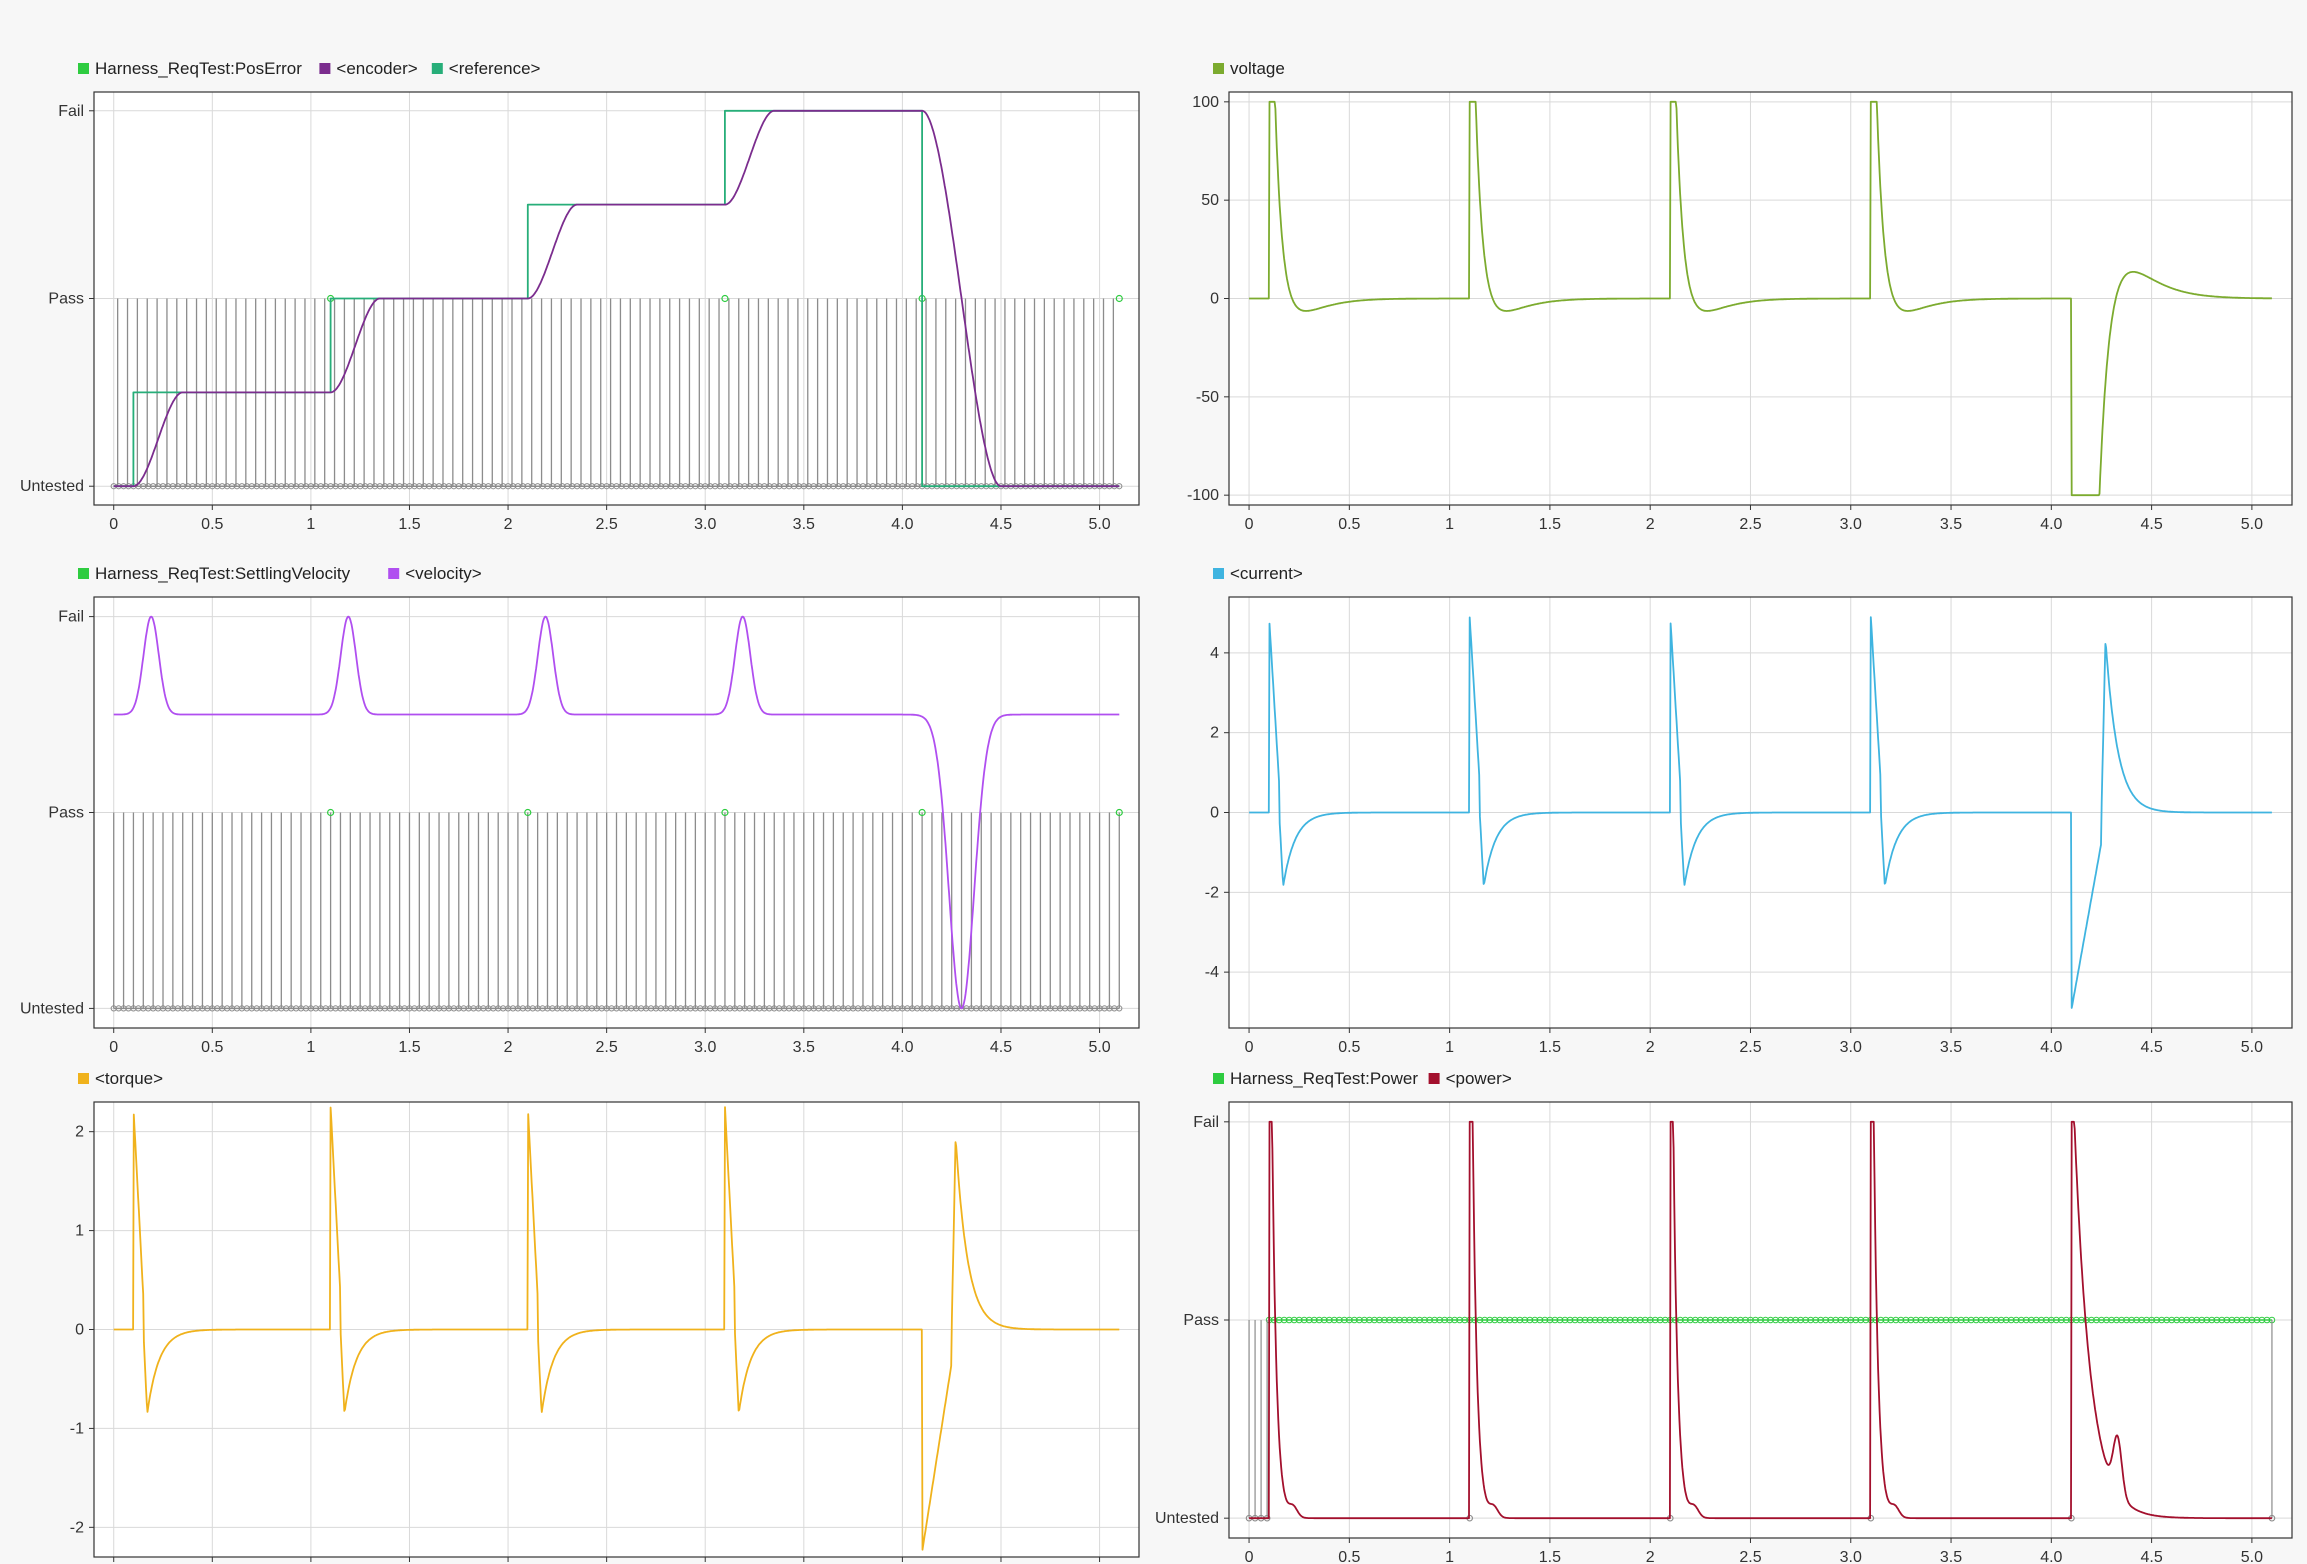 The height and width of the screenshot is (1564, 2307). What do you see at coordinates (77, 1428) in the screenshot?
I see `y-tick-label: -1` at bounding box center [77, 1428].